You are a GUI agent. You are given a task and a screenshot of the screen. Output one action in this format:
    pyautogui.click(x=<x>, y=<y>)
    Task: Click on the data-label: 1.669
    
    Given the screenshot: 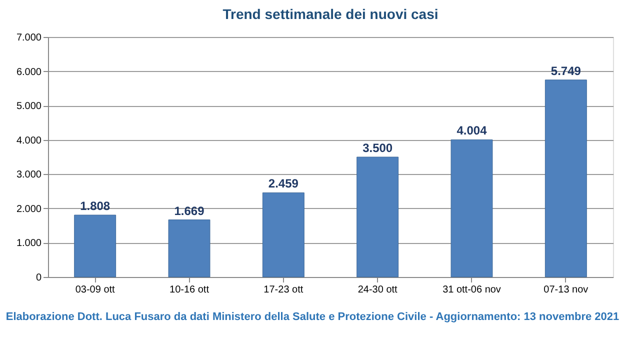 What is the action you would take?
    pyautogui.click(x=189, y=211)
    